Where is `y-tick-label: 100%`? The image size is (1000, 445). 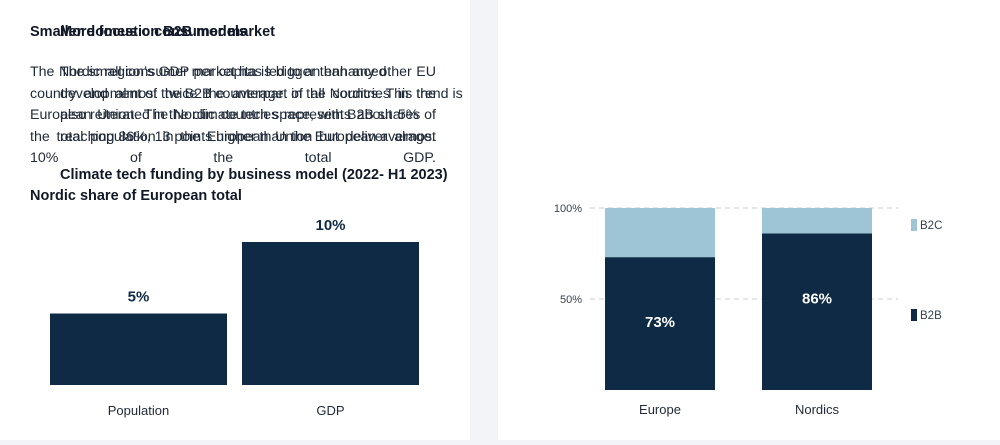 y-tick-label: 100% is located at coordinates (568, 209).